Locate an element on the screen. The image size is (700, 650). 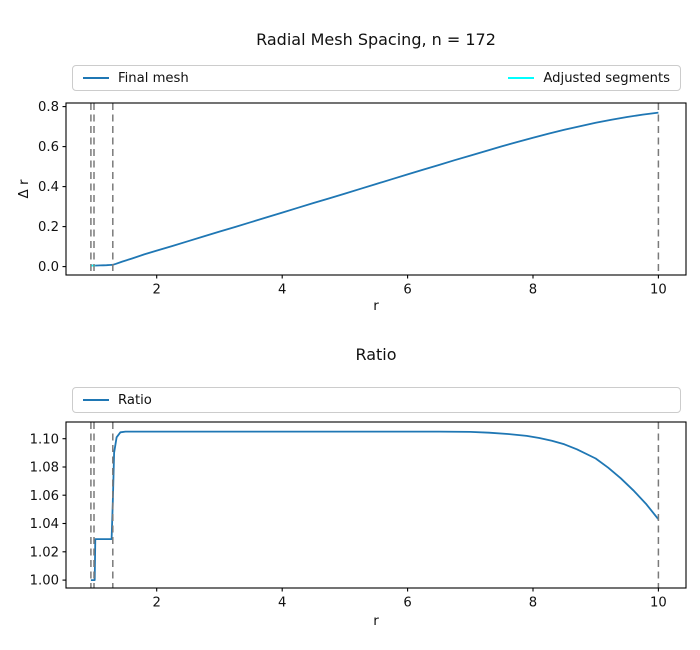
x-axis-label-top: r is located at coordinates (376, 306).